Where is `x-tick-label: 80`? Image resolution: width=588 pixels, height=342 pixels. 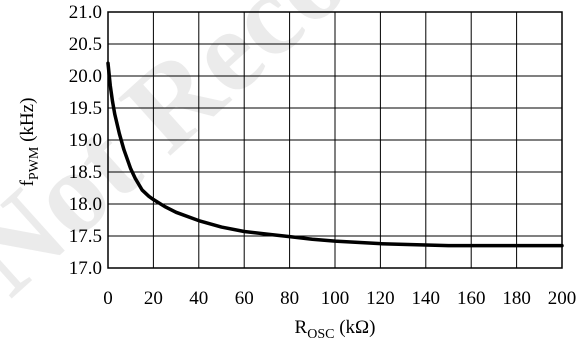 x-tick-label: 80 is located at coordinates (289, 298).